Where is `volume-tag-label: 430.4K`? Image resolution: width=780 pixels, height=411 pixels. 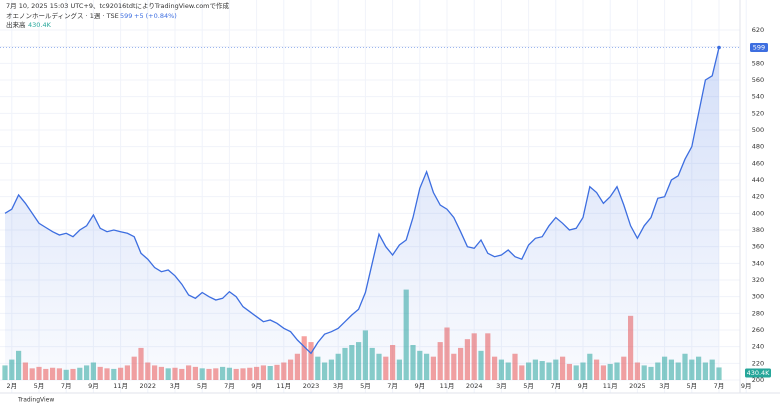 volume-tag-label: 430.4K is located at coordinates (759, 373).